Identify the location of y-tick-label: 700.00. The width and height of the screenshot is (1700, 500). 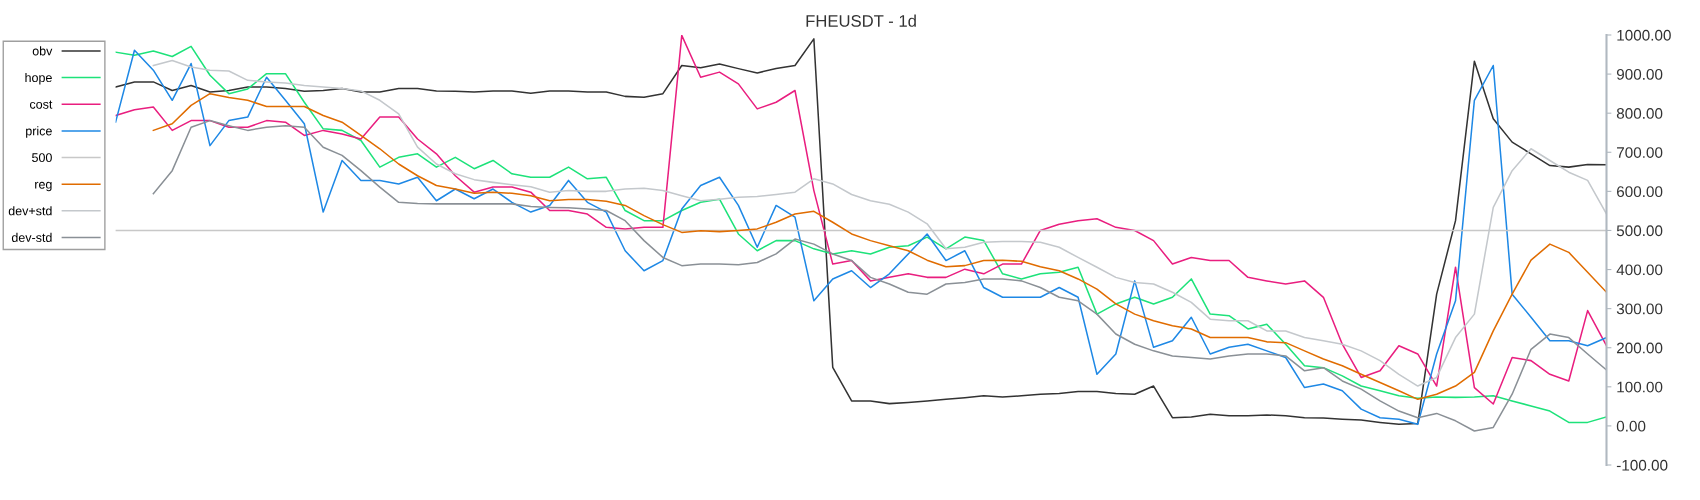
(1640, 152).